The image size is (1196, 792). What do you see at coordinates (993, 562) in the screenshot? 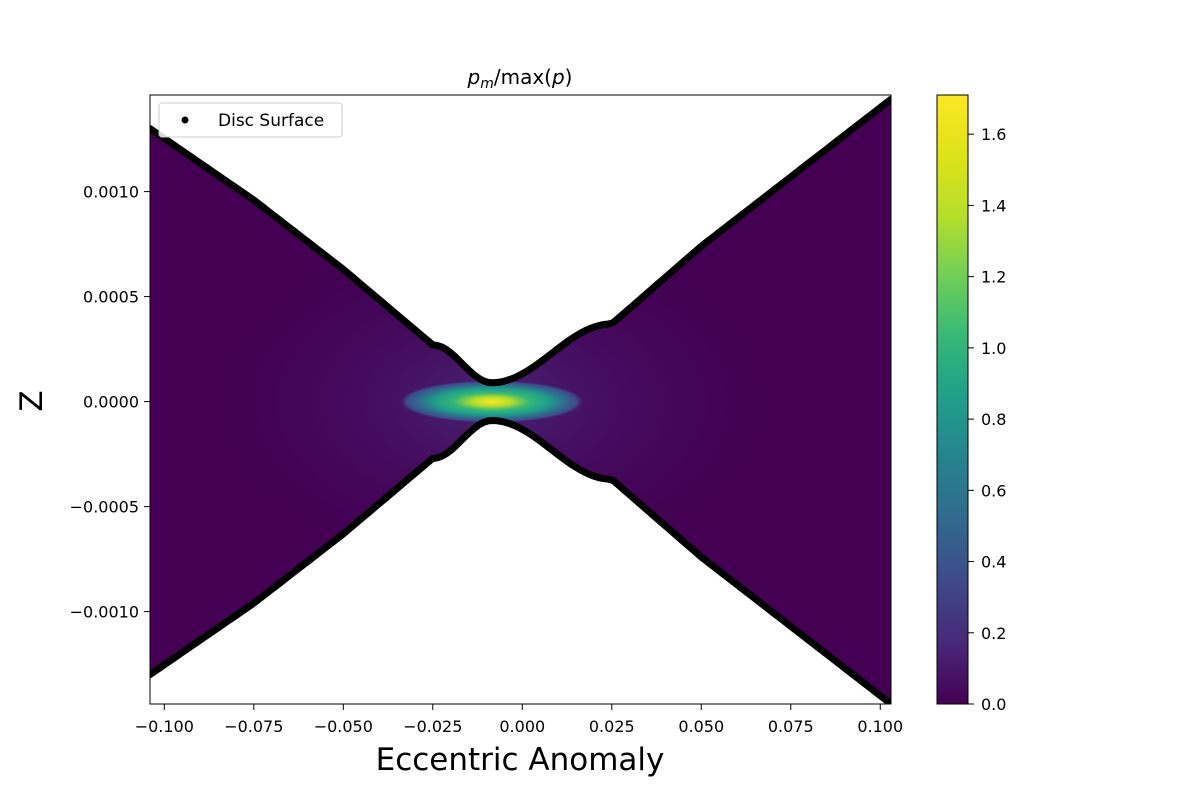
I see `colorbar-tick-label: 0.4` at bounding box center [993, 562].